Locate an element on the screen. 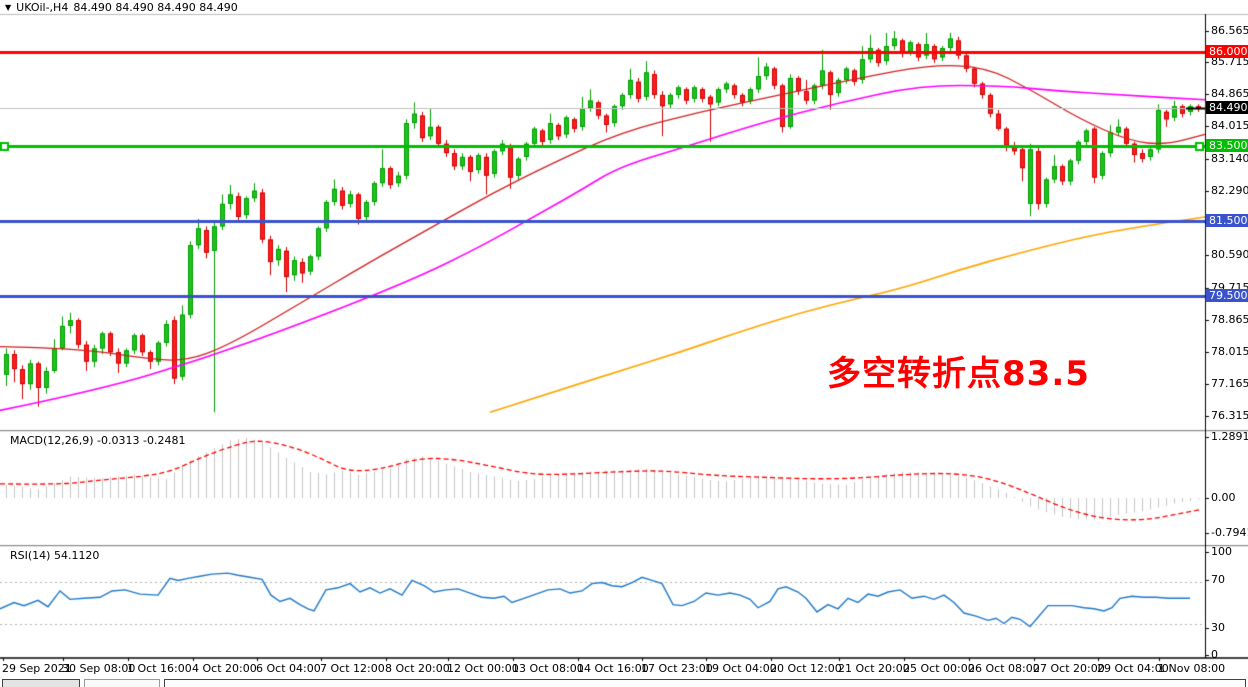 The width and height of the screenshot is (1248, 687). time-tick-label: 13 Oct 08:00 is located at coordinates (548, 668).